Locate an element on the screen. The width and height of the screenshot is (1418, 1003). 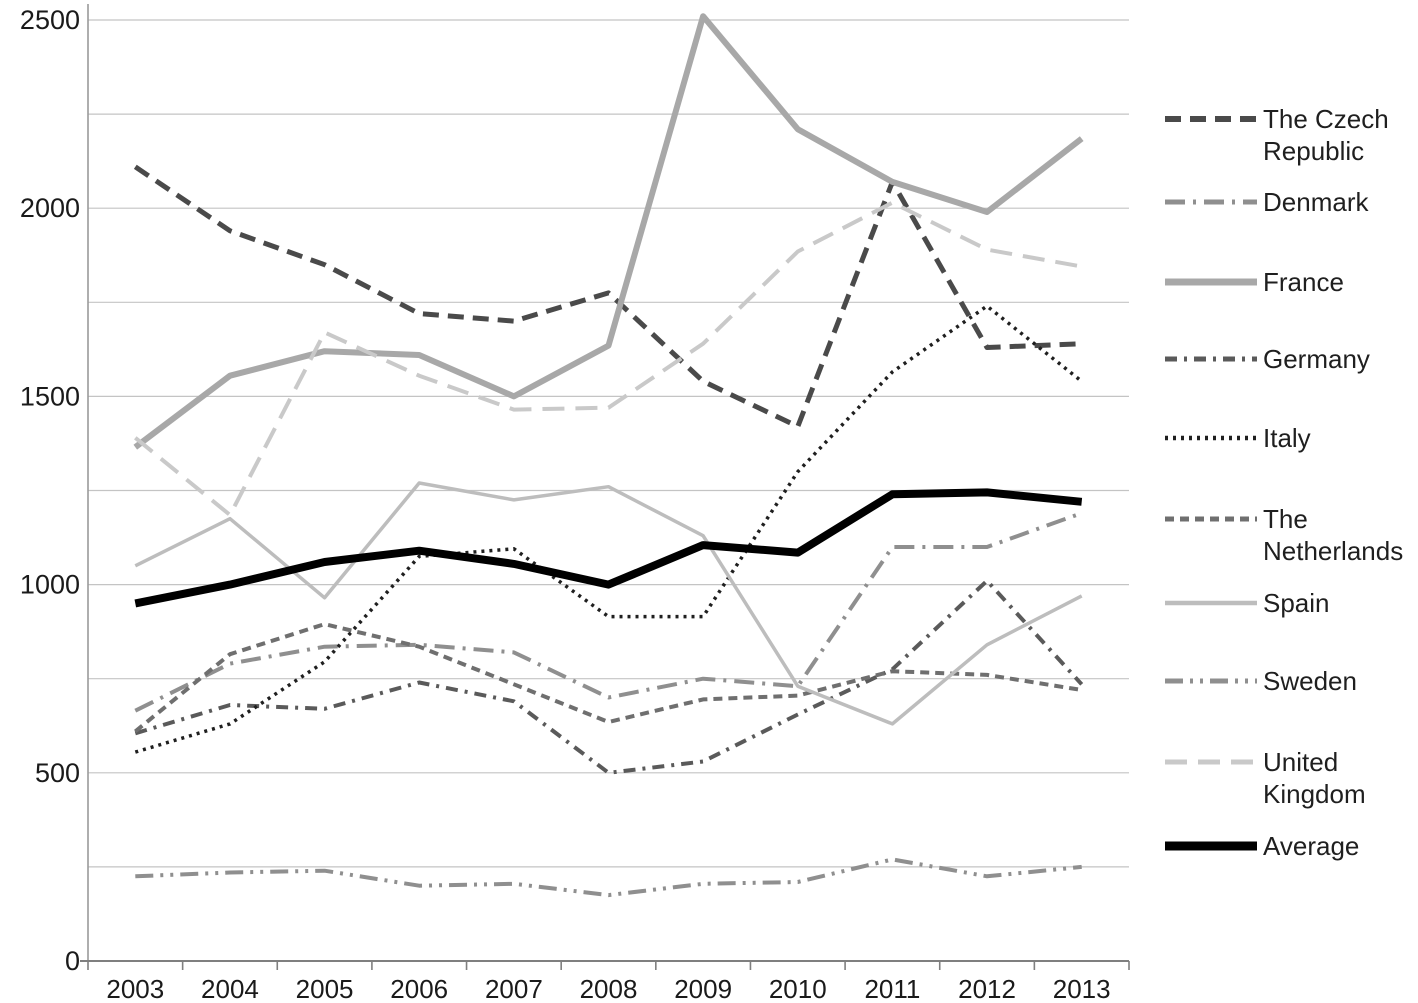
y-tick-label-0: 0 is located at coordinates (72, 961).